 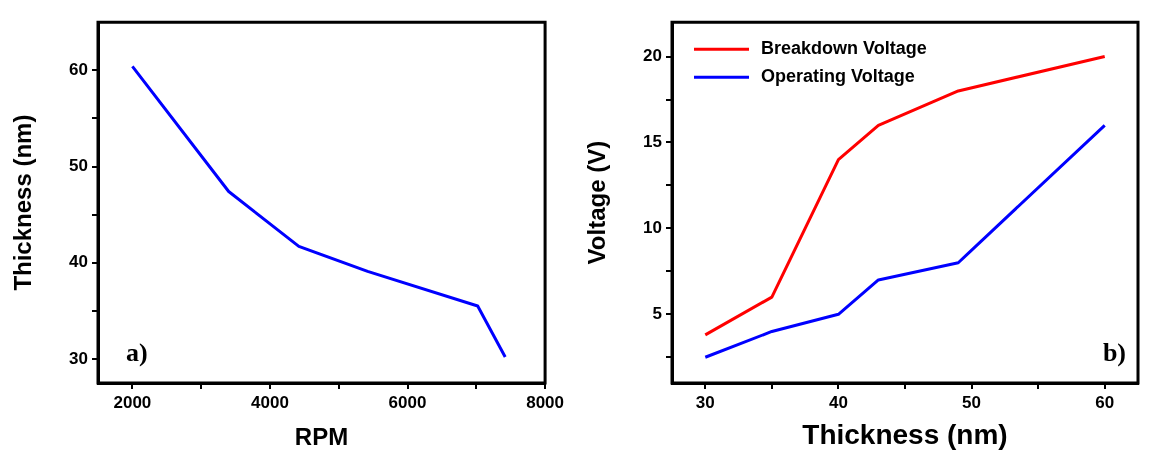 What do you see at coordinates (705, 402) in the screenshot?
I see `x-tick-label: 30` at bounding box center [705, 402].